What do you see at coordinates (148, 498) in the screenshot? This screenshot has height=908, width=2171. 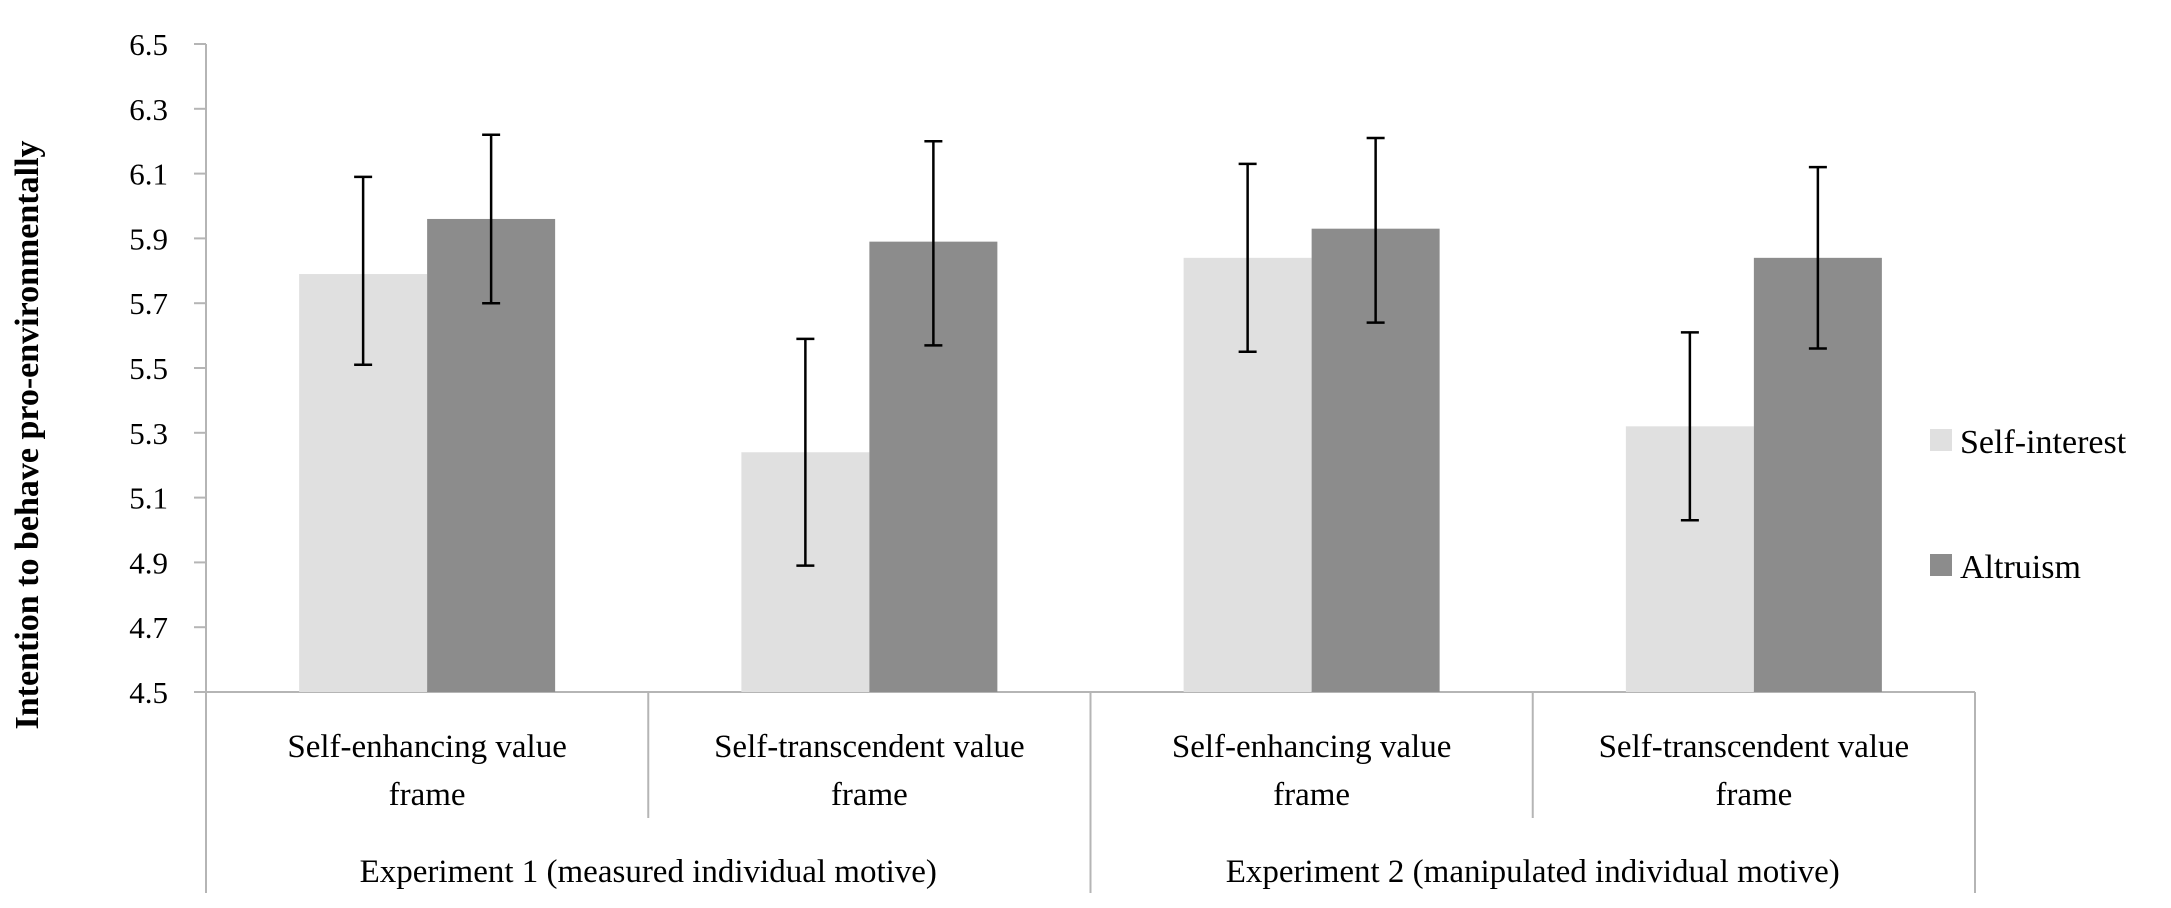 I see `y-tick-label: 5.1` at bounding box center [148, 498].